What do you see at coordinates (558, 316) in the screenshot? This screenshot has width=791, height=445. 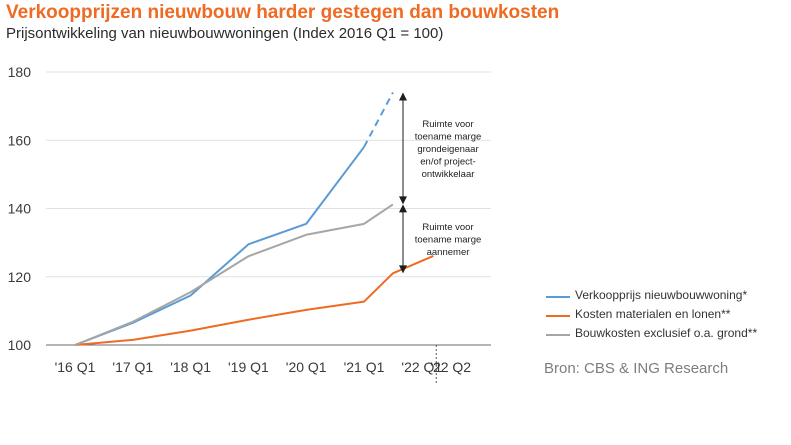 I see `legend-swatch-kosten` at bounding box center [558, 316].